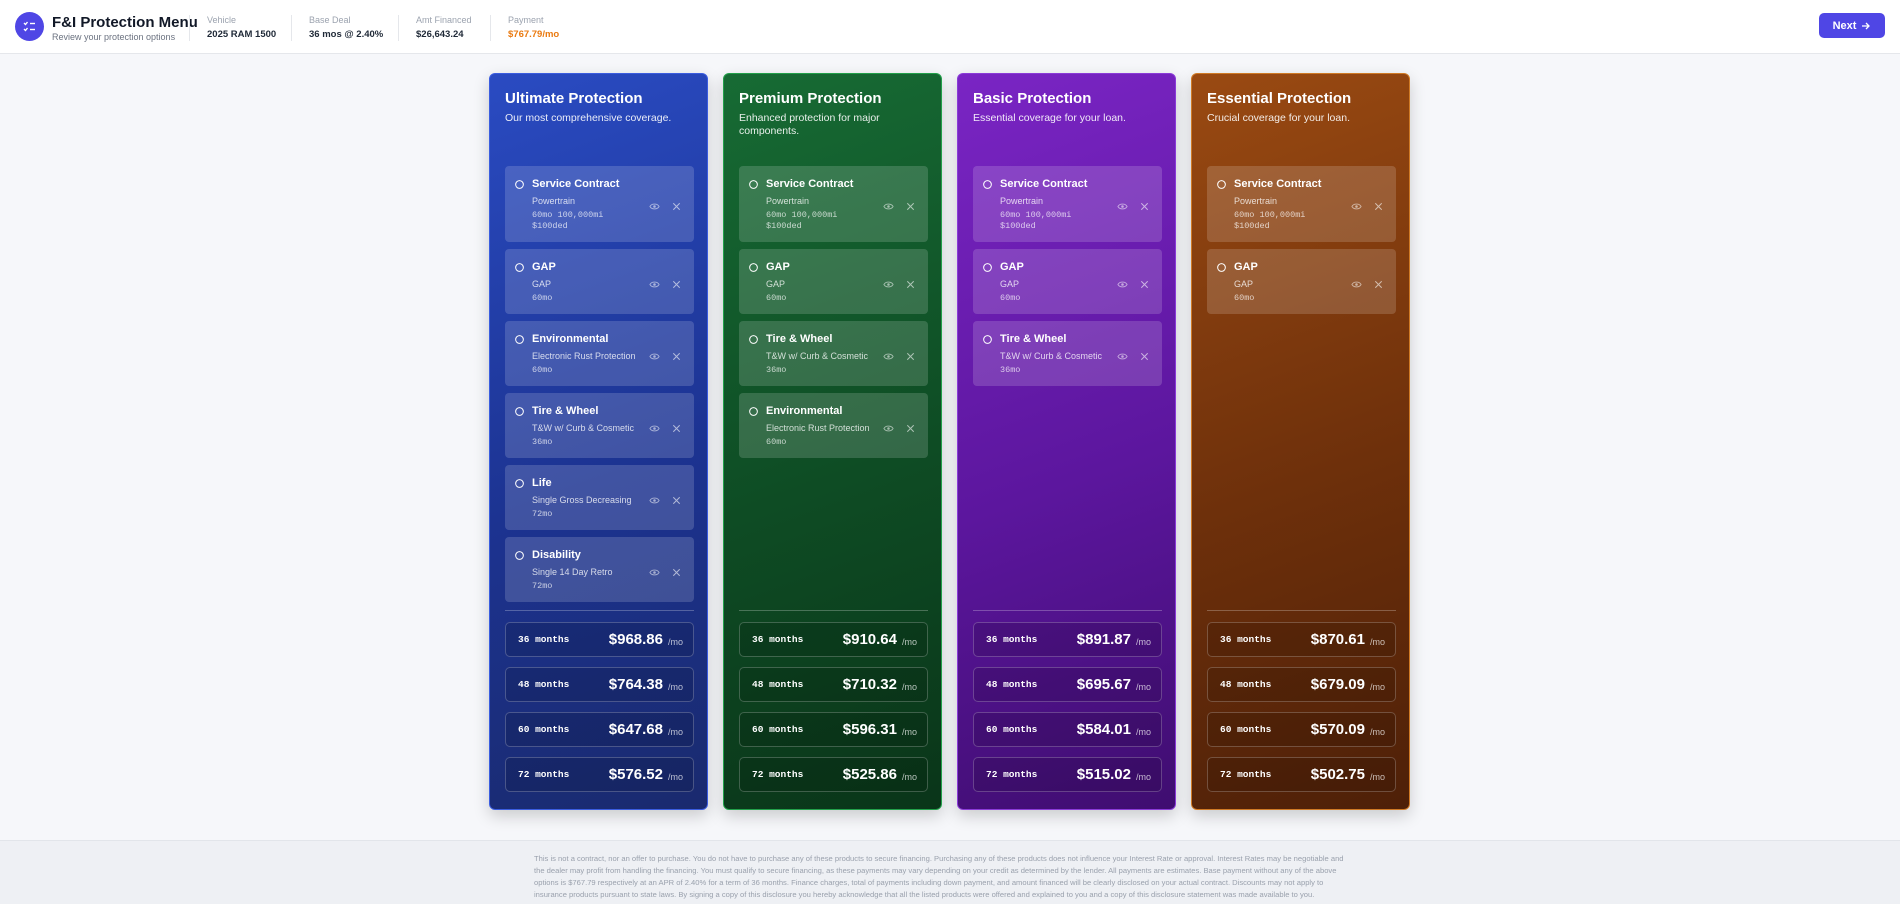 The height and width of the screenshot is (904, 1900). I want to click on payment-amount: $525.86, so click(869, 774).